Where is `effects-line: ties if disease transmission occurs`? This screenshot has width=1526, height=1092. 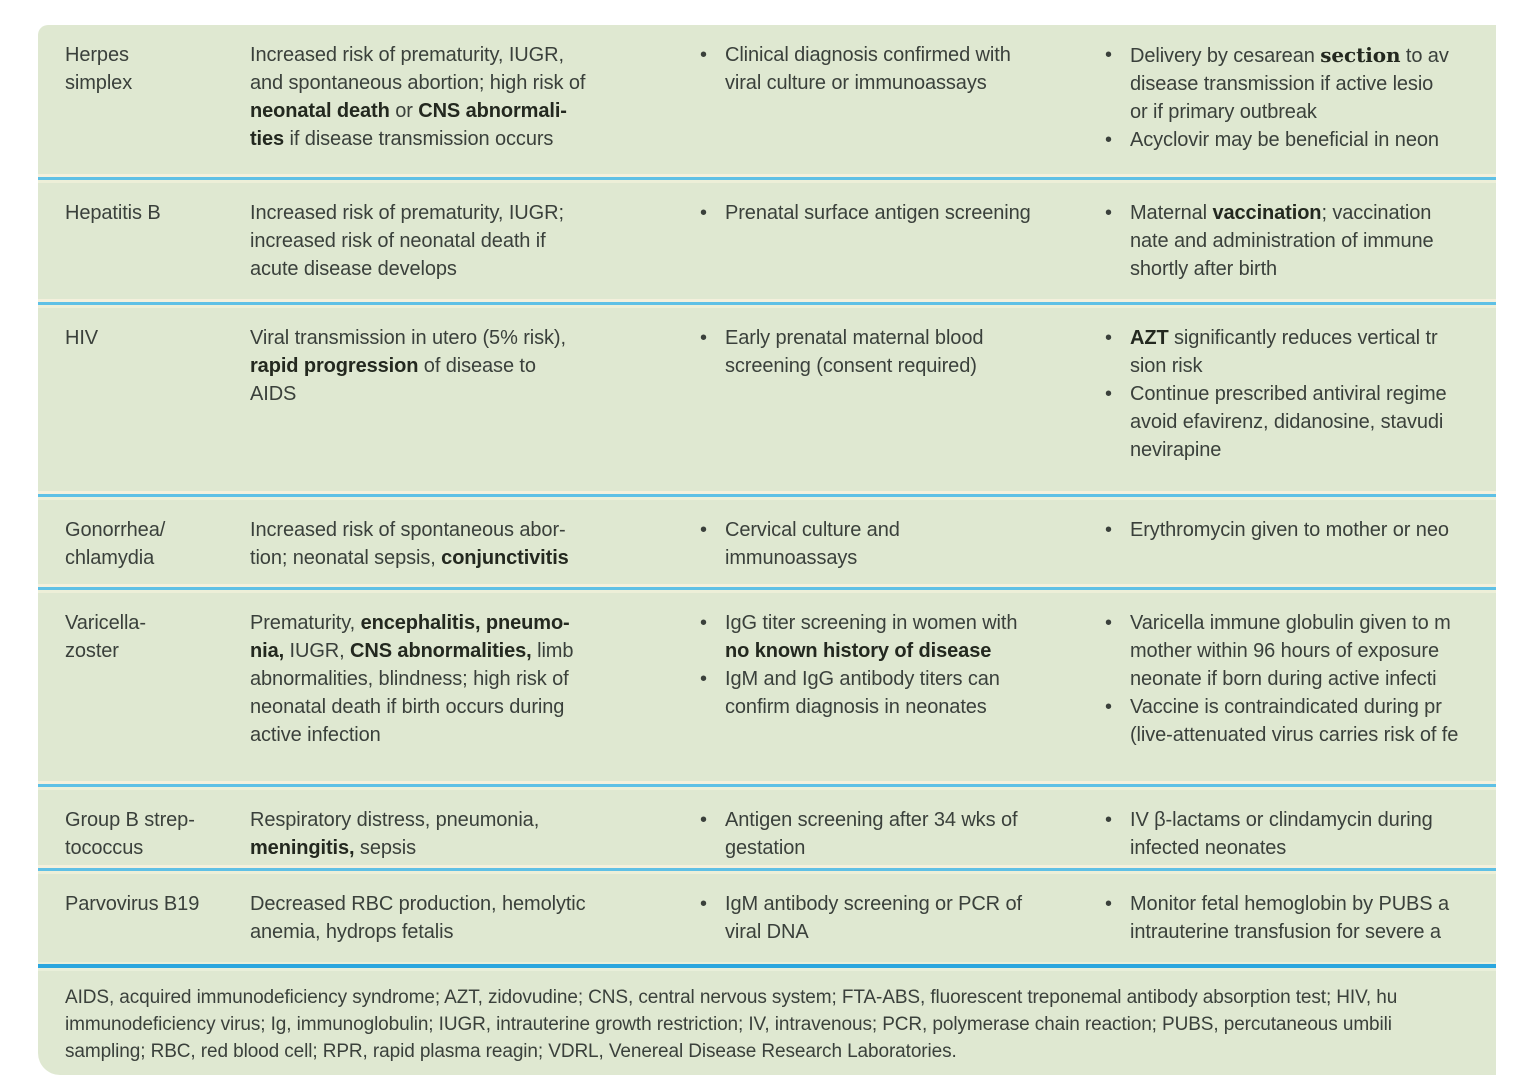 effects-line: ties if disease transmission occurs is located at coordinates (467, 139).